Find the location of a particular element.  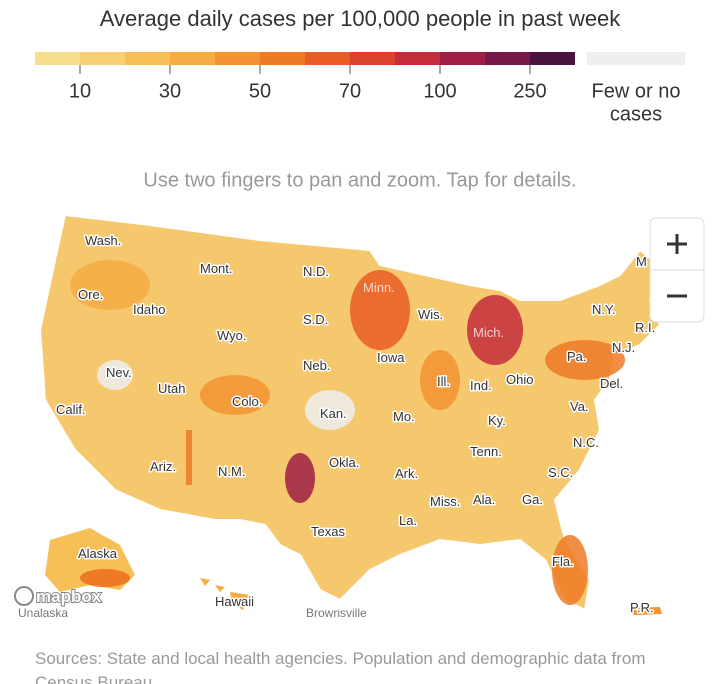

state-label: Ore. is located at coordinates (90, 294).